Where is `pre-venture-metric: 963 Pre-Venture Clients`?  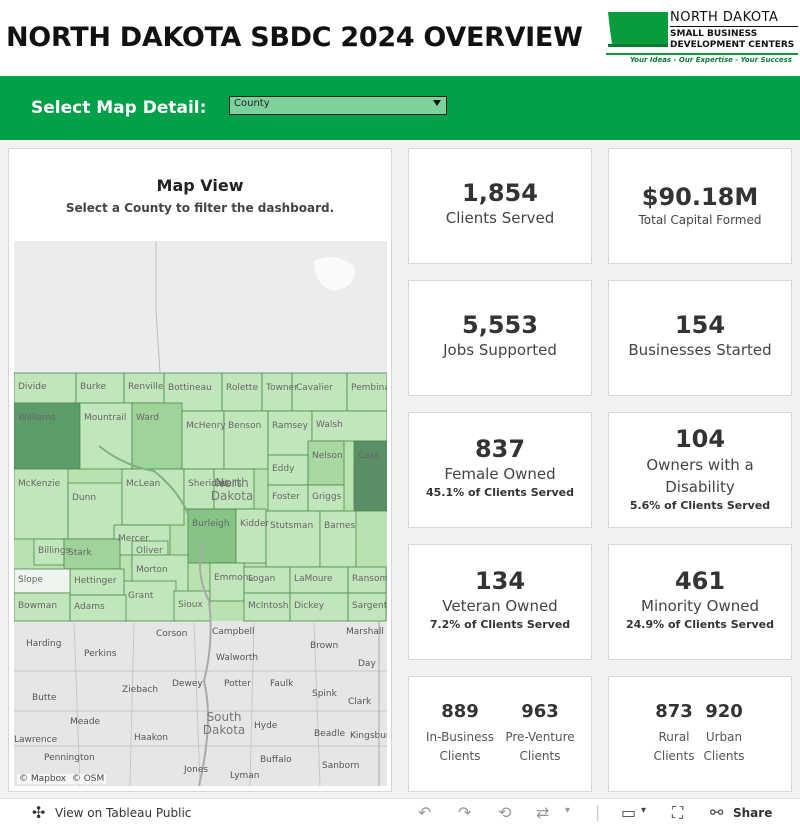
pre-venture-metric: 963 Pre-Venture Clients is located at coordinates (540, 733).